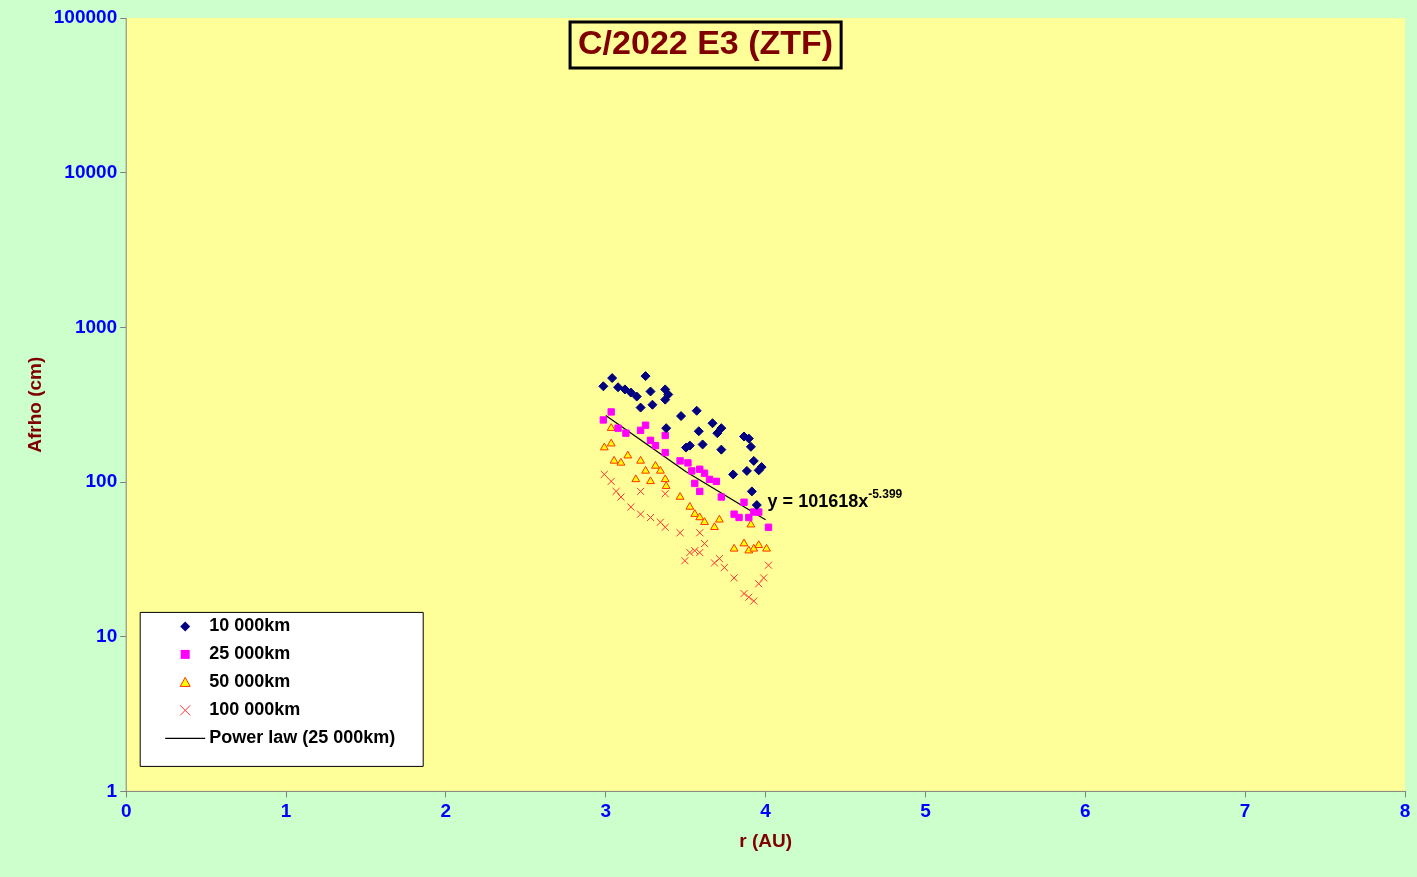 The image size is (1417, 877). I want to click on x-axis-title: r (AU), so click(765, 840).